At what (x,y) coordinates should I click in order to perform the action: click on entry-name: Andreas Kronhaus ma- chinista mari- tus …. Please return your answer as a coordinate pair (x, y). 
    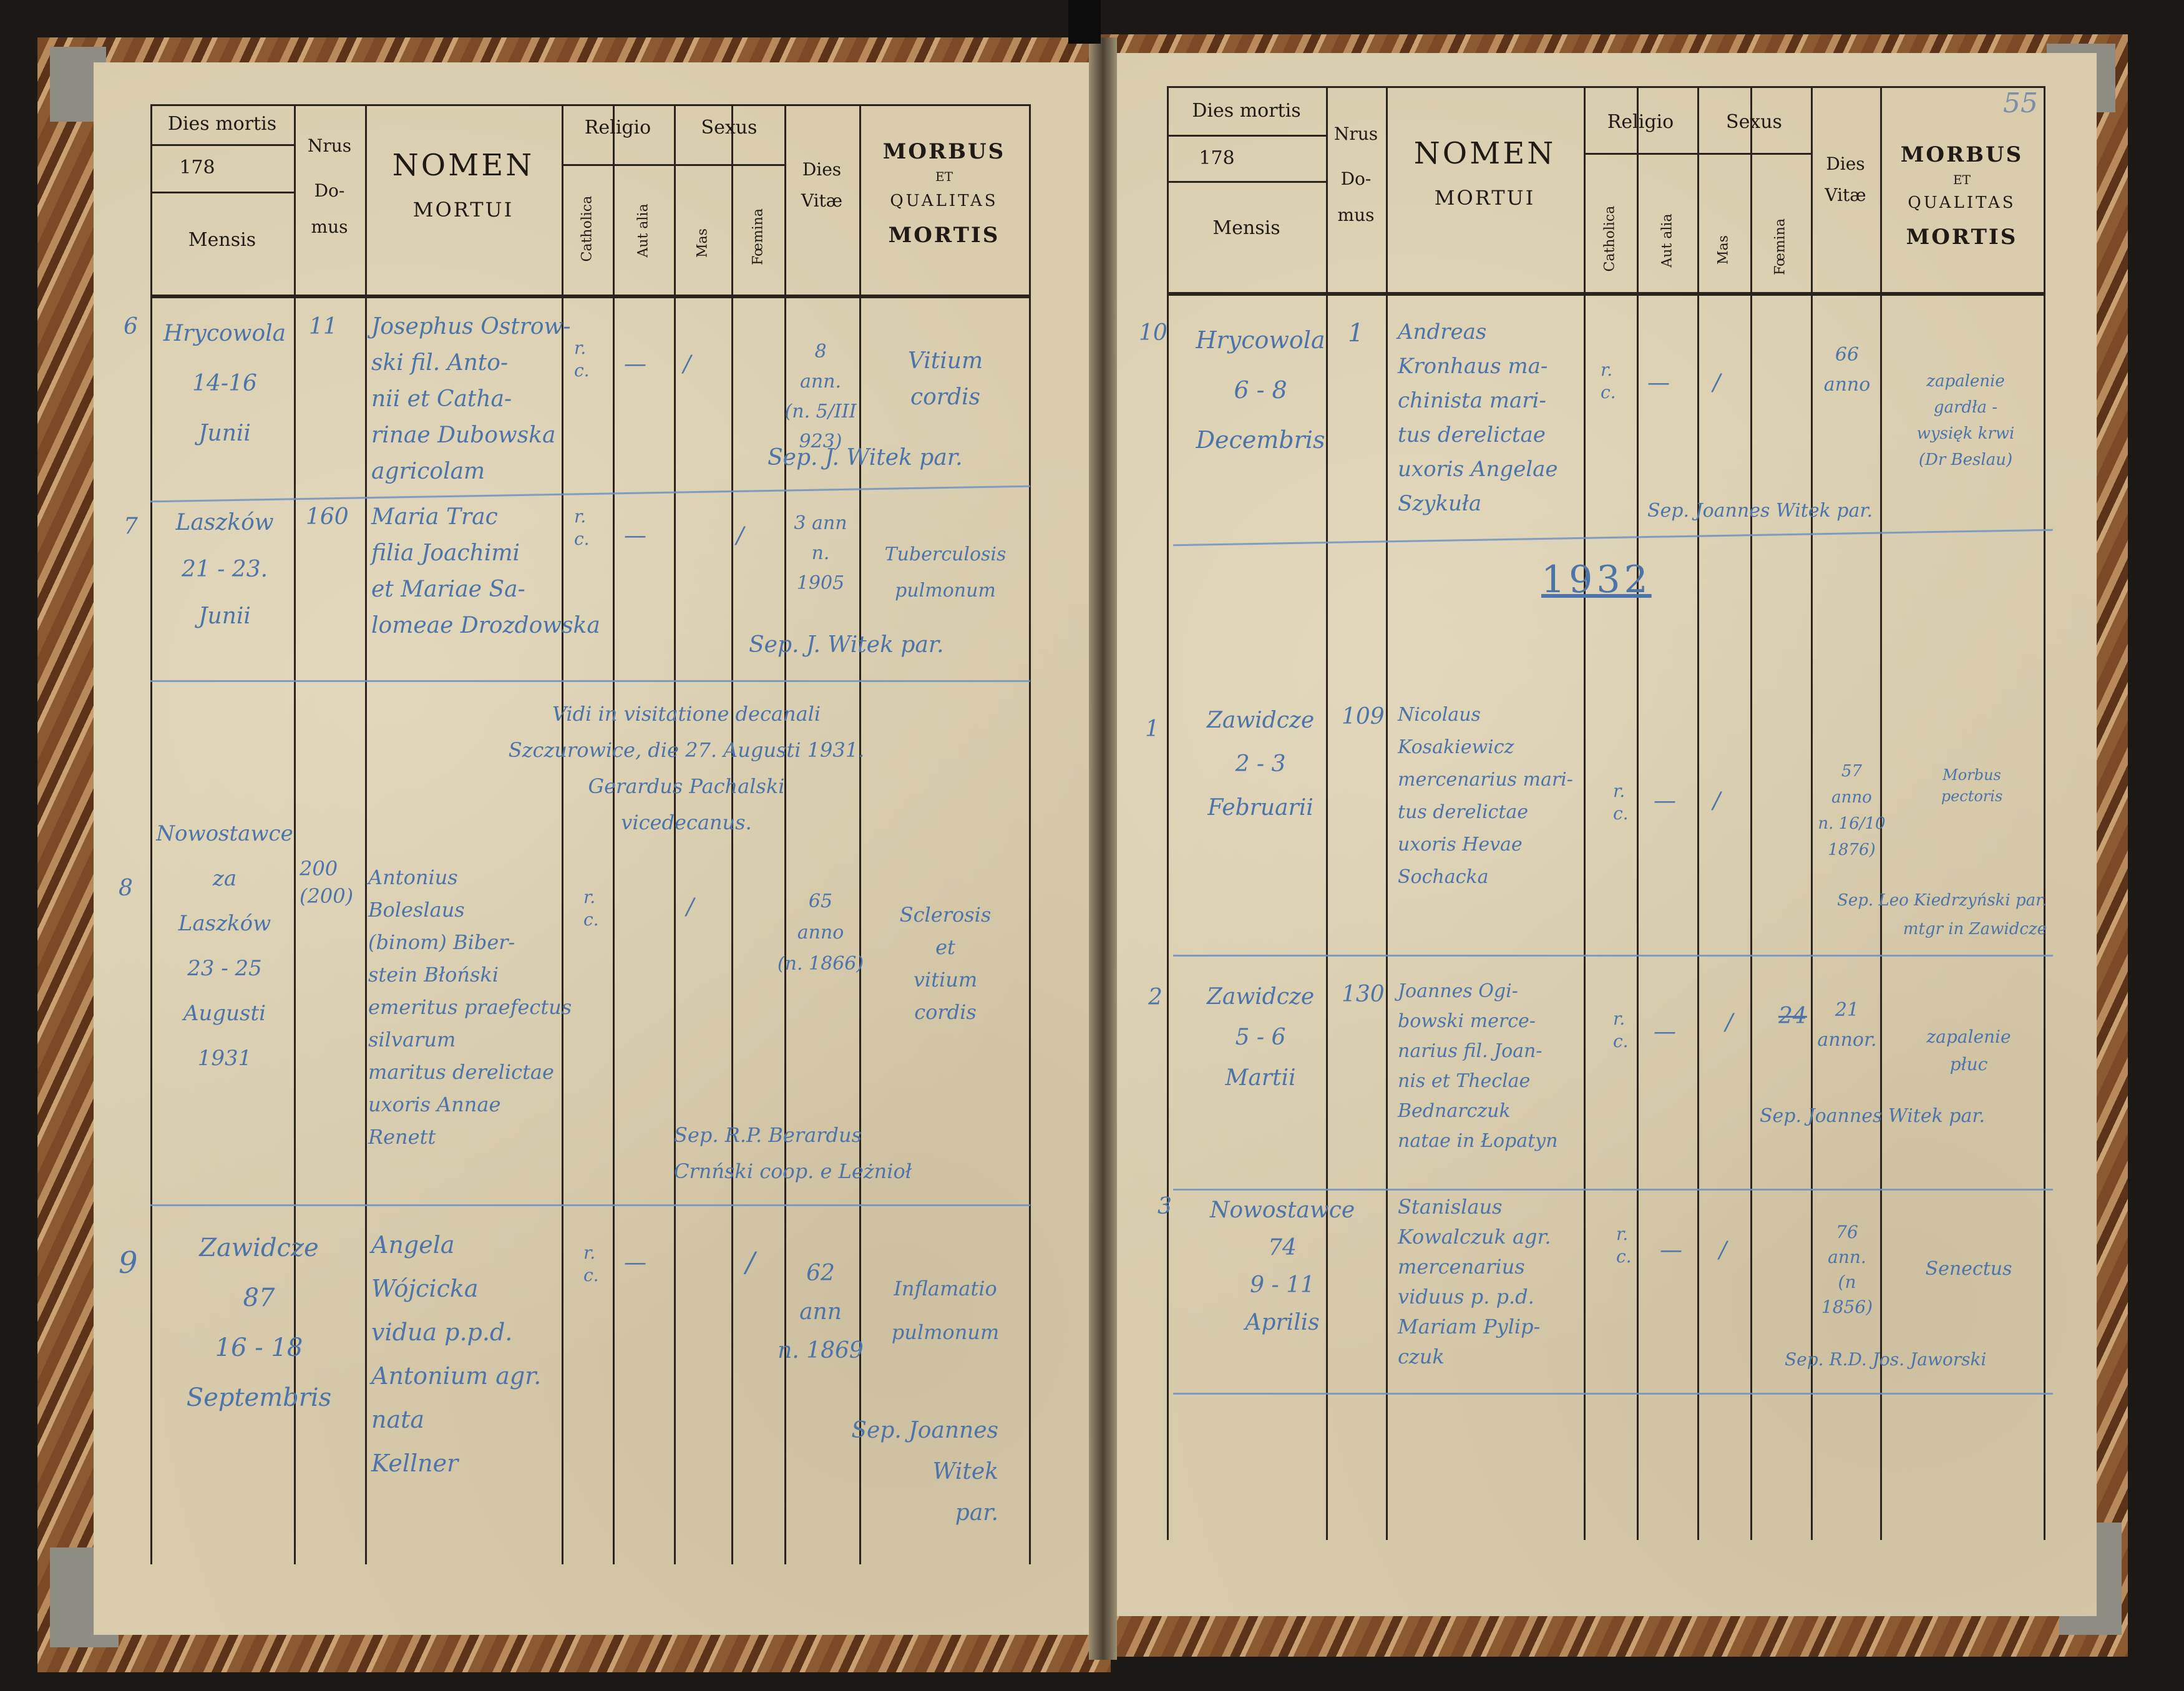
    Looking at the image, I should click on (1478, 418).